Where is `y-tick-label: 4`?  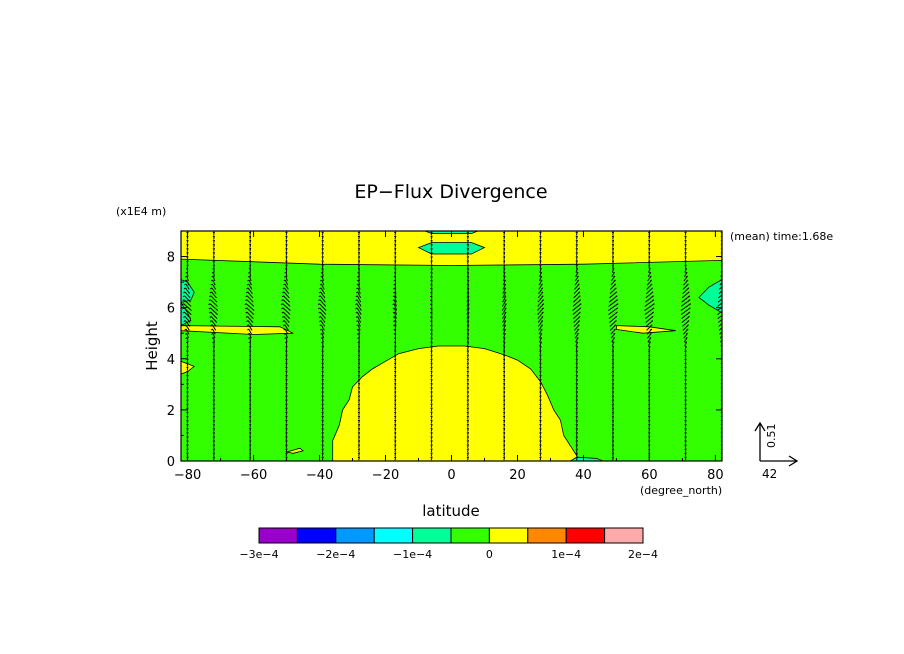 y-tick-label: 4 is located at coordinates (171, 360).